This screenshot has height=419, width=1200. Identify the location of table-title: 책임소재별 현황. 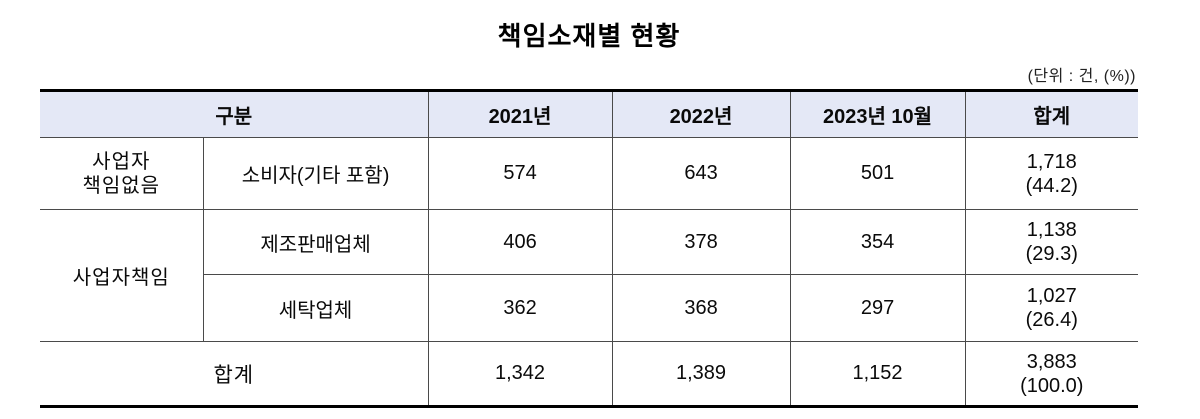
(589, 36).